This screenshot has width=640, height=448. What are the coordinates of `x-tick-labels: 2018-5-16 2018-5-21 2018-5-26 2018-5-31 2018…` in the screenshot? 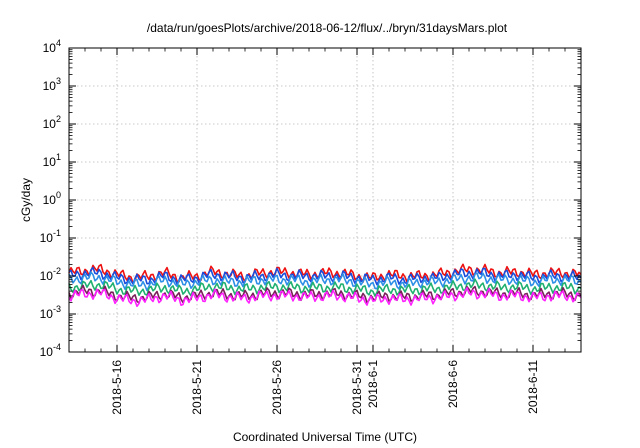 It's located at (325, 387).